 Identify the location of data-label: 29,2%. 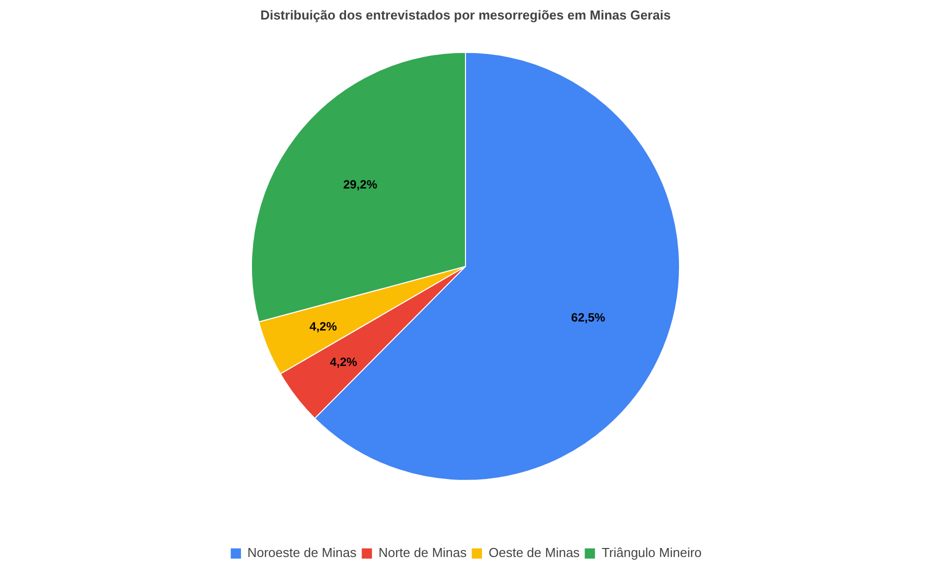
(360, 184).